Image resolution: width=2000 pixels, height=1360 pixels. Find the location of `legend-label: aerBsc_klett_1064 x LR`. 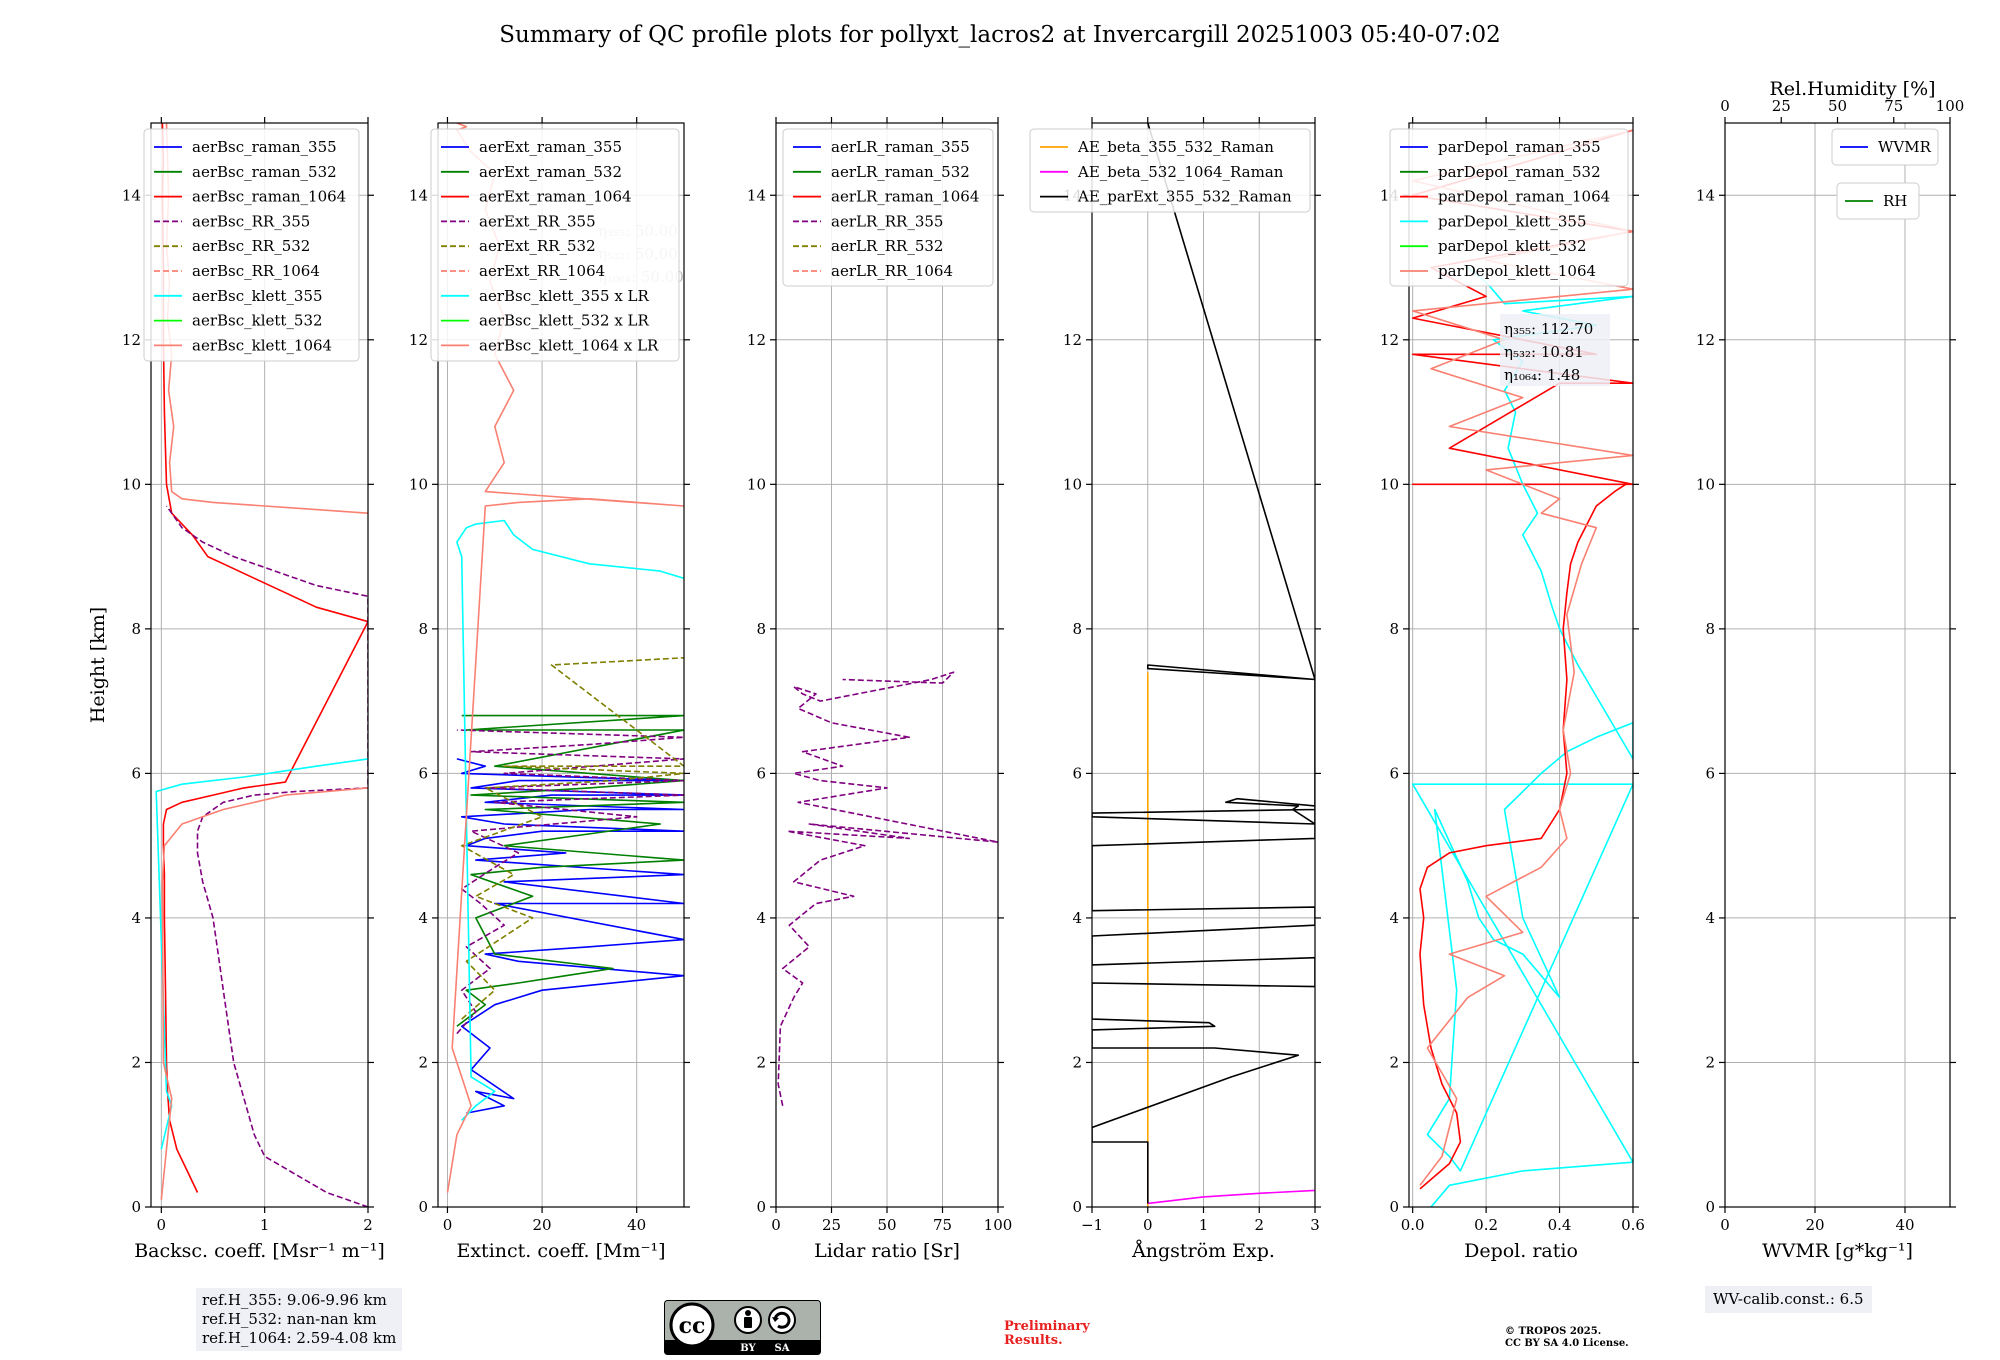

legend-label: aerBsc_klett_1064 x LR is located at coordinates (569, 345).